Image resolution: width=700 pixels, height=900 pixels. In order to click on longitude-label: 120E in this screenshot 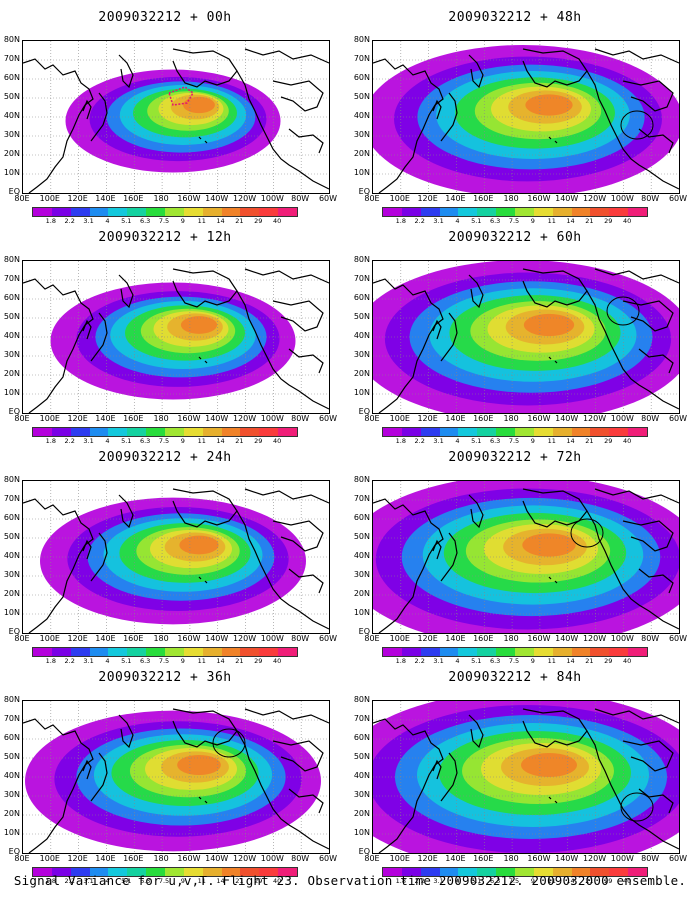, I will do `click(77, 638)`.